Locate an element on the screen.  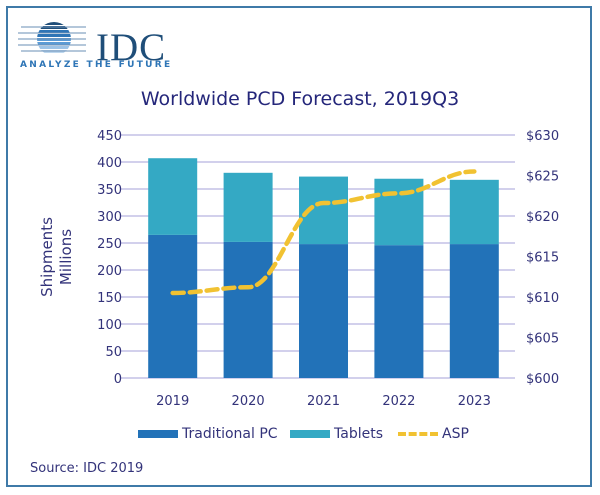
legend-swatch-asp is located at coordinates (418, 434).